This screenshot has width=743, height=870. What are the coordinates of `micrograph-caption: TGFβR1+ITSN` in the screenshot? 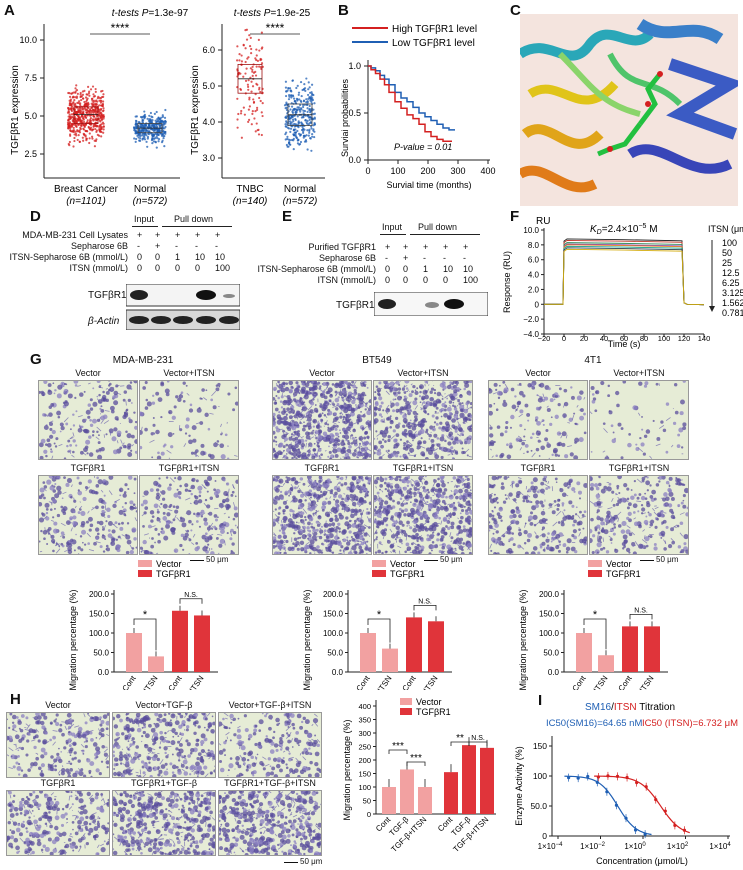 It's located at (423, 468).